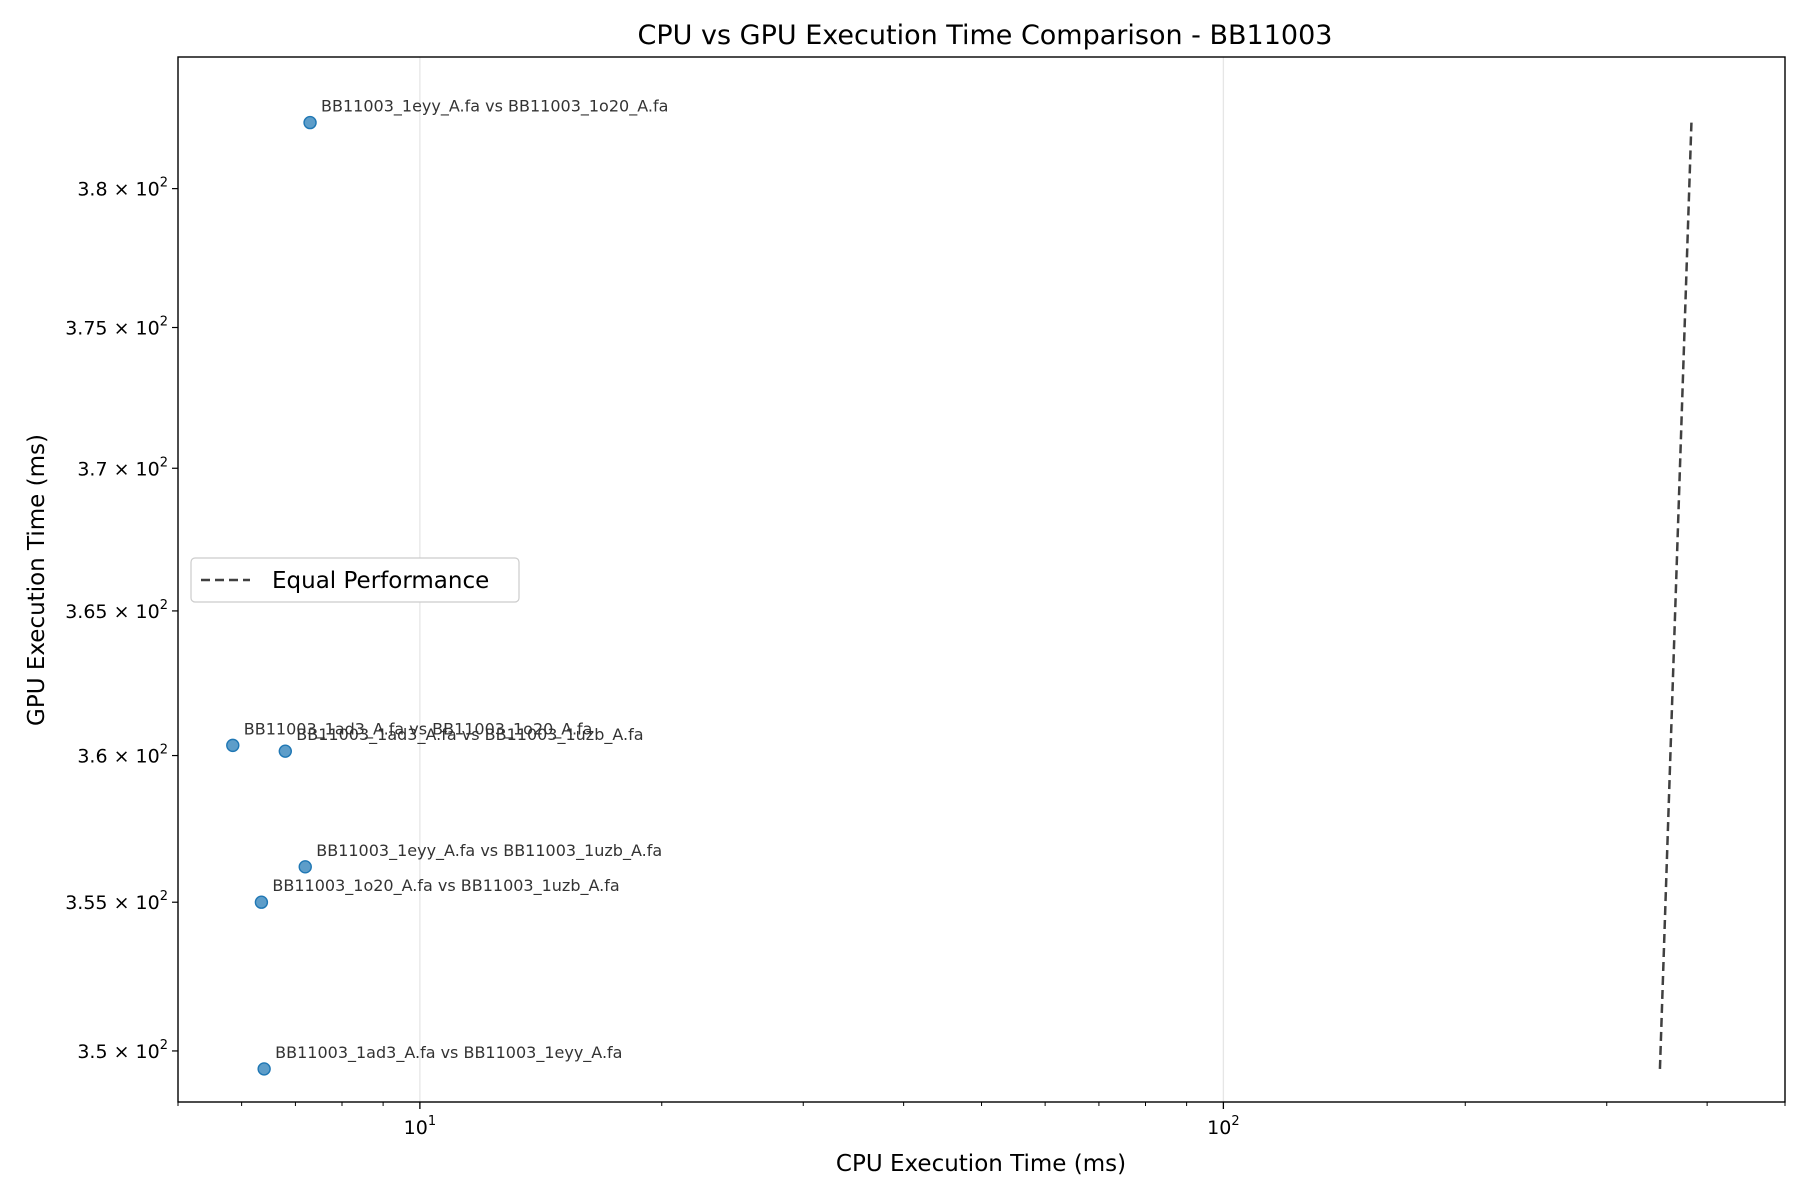 This screenshot has height=1200, width=1800. What do you see at coordinates (92, 469) in the screenshot?
I see `y-tick-mantissa: 3.7` at bounding box center [92, 469].